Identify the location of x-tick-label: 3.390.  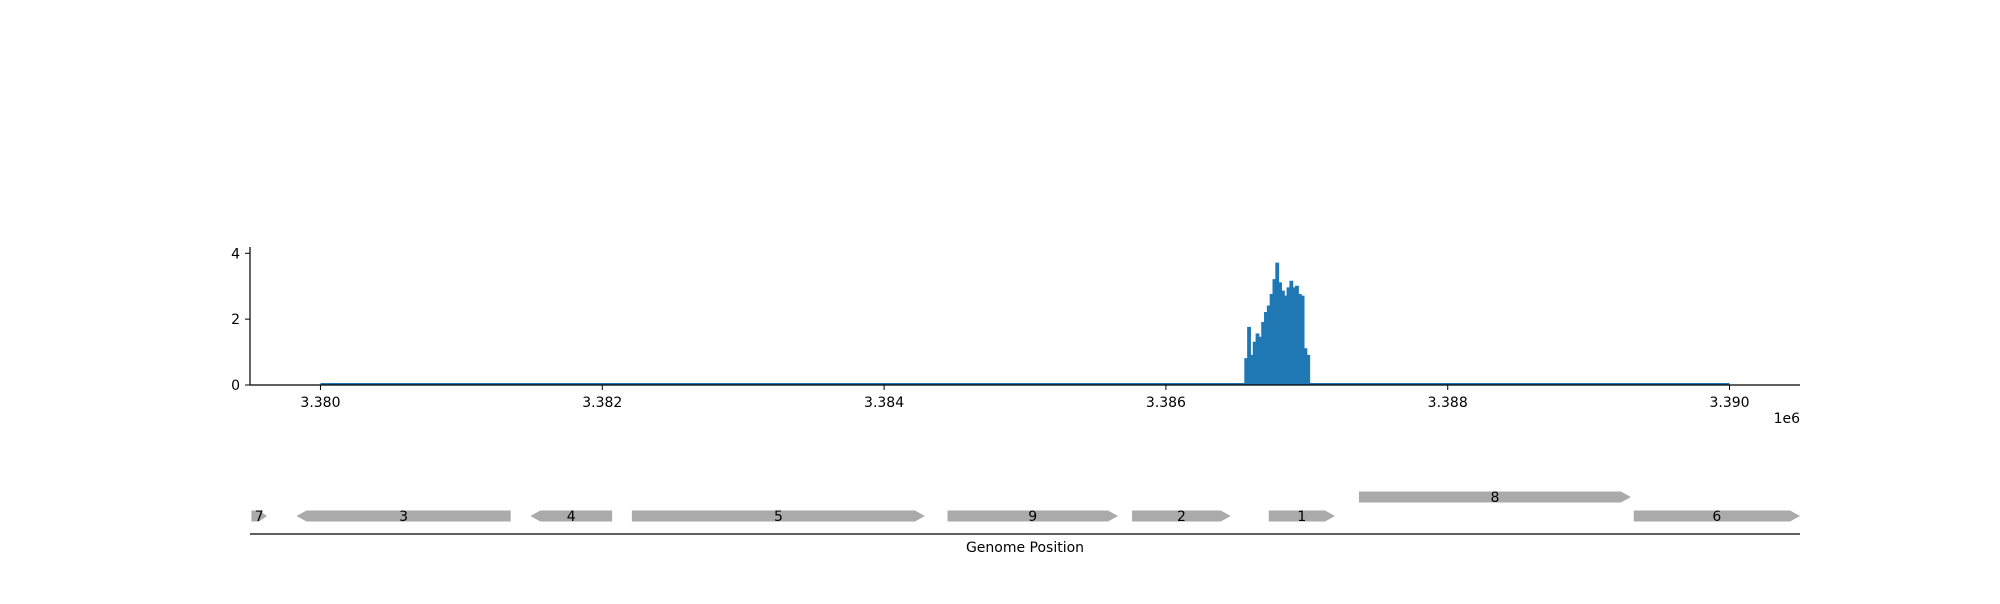
(1729, 403).